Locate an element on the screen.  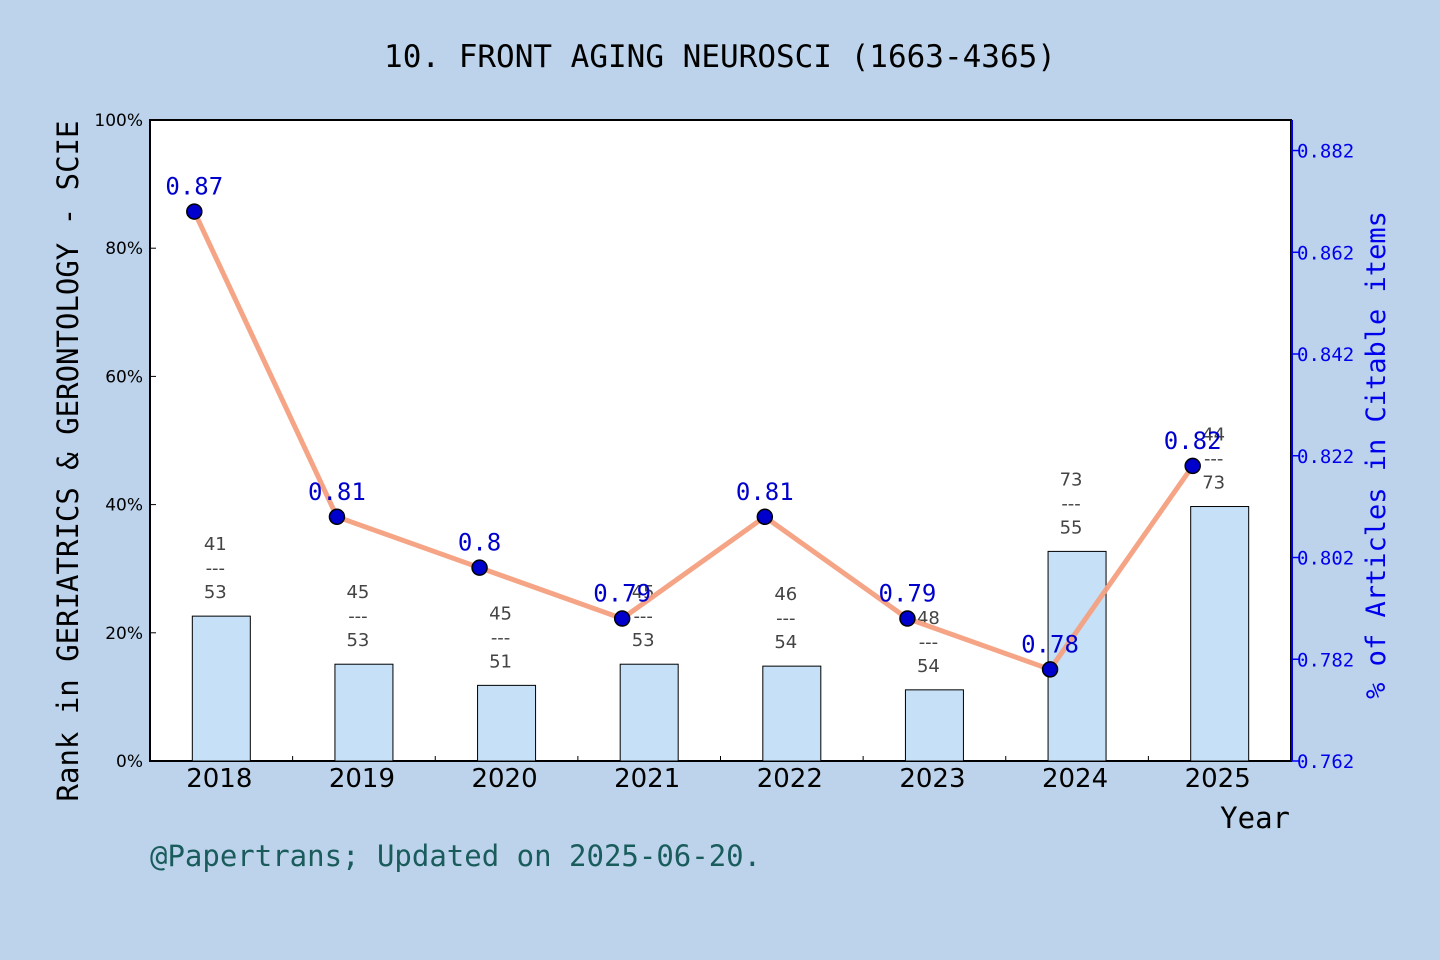
bar-2019 is located at coordinates (364, 712).